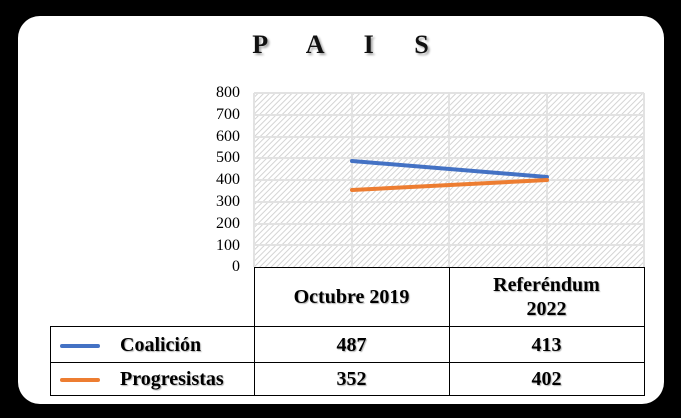 Image resolution: width=681 pixels, height=418 pixels. What do you see at coordinates (228, 136) in the screenshot?
I see `y-tick: 600` at bounding box center [228, 136].